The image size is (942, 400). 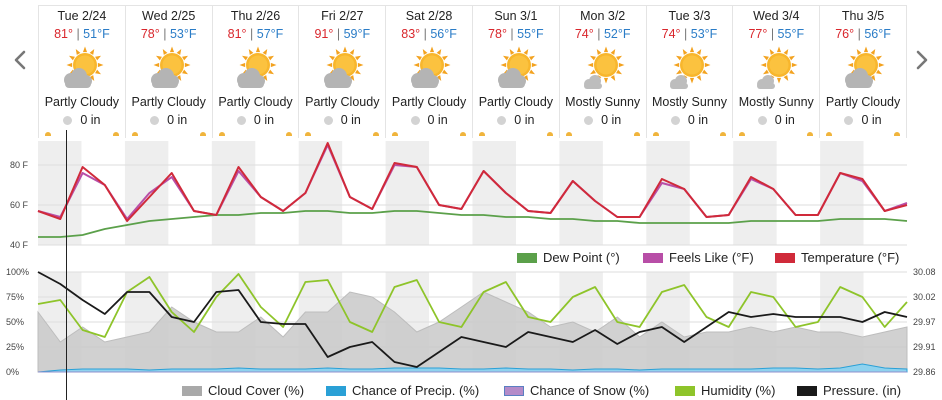 What do you see at coordinates (924, 272) in the screenshot?
I see `y2-tick-label: 30.08` at bounding box center [924, 272].